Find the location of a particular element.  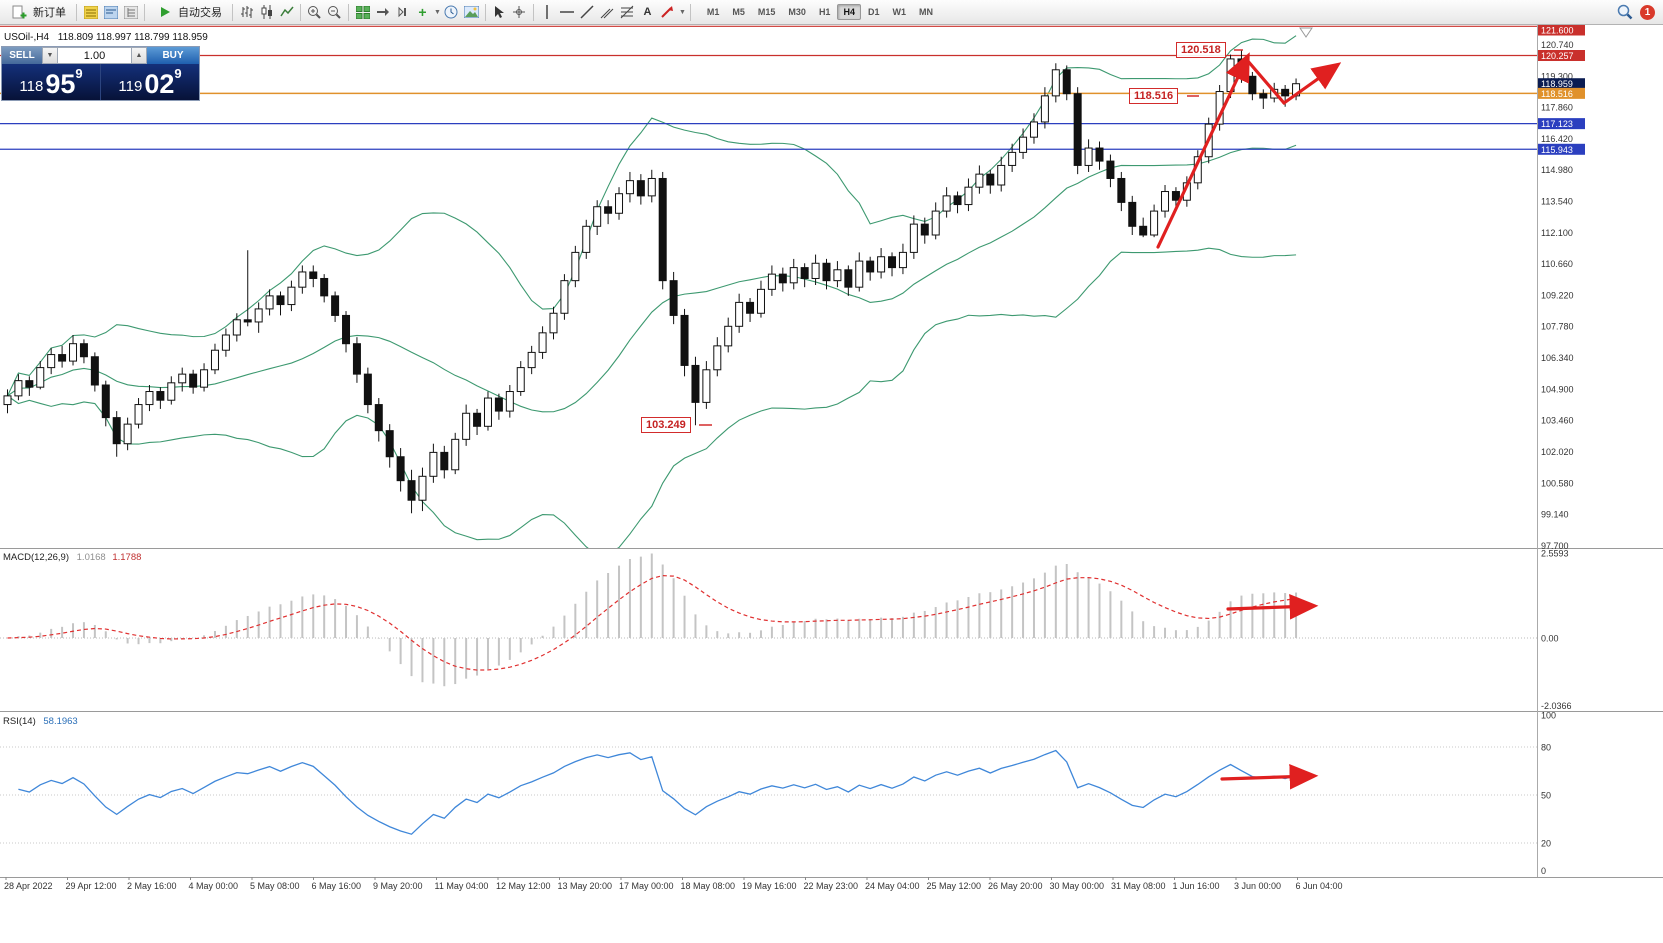

time-axis-label: 22 May 23:00 is located at coordinates (831, 886).